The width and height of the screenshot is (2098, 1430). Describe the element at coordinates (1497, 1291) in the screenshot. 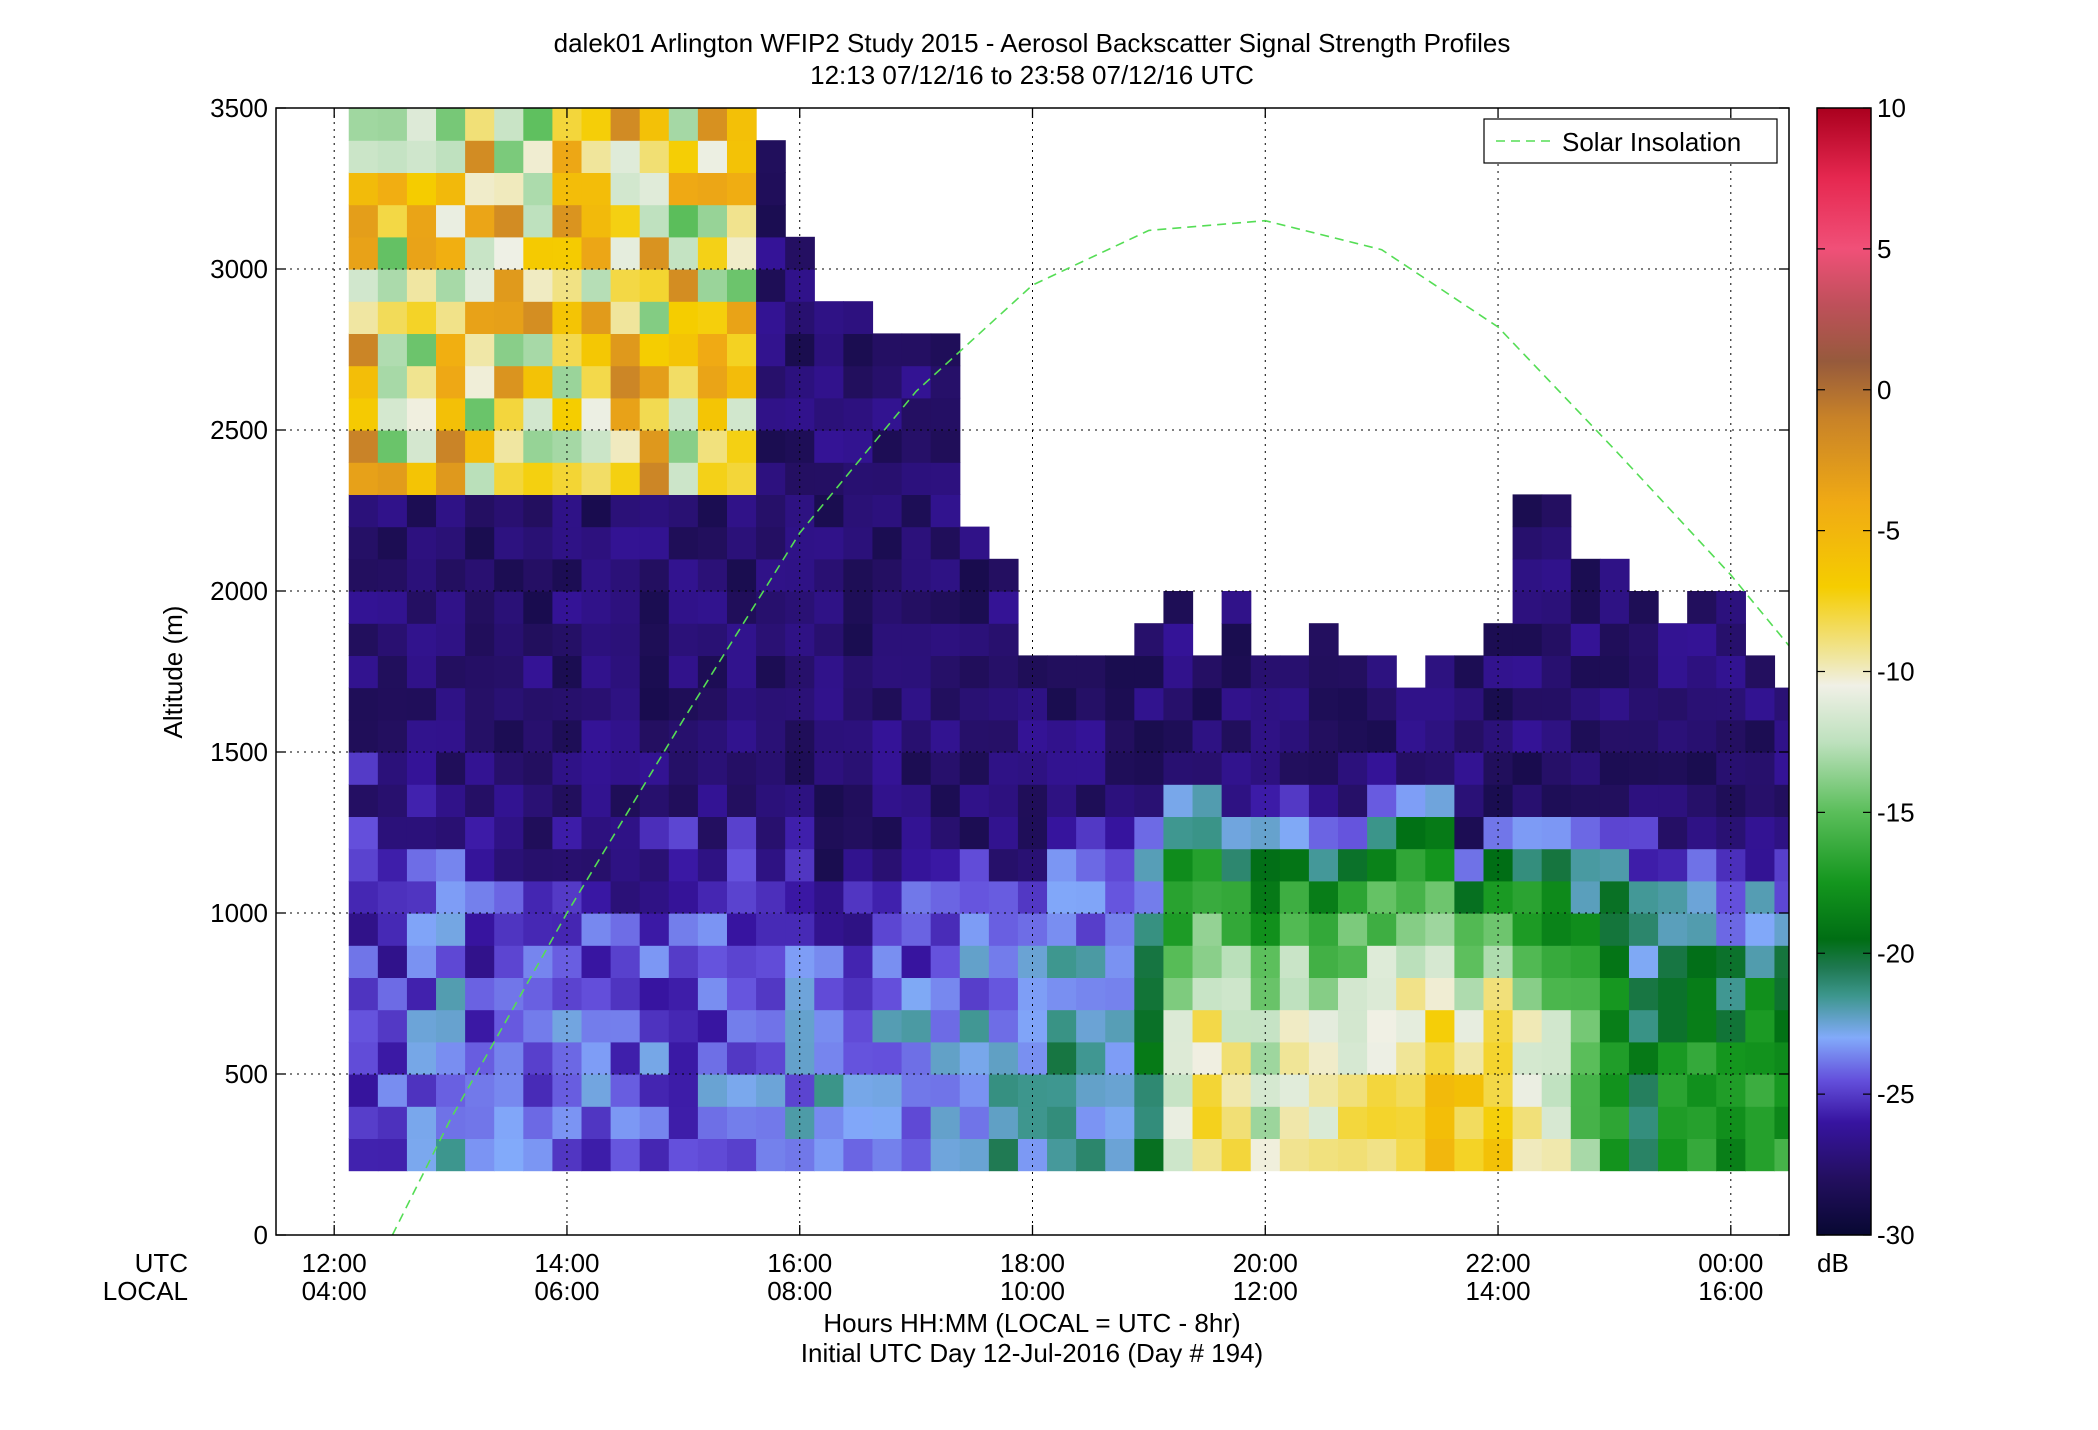

I see `x-tick-label-local: 14:00` at that location.